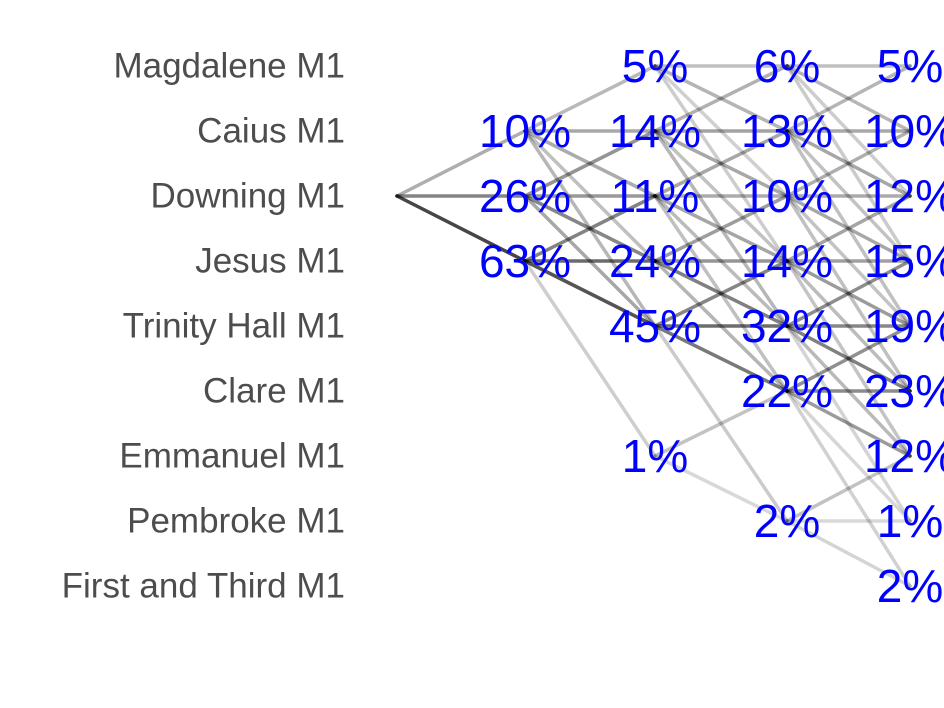  I want to click on path-day2-downing-m1-to-jesus-m1, so click(721, 228).